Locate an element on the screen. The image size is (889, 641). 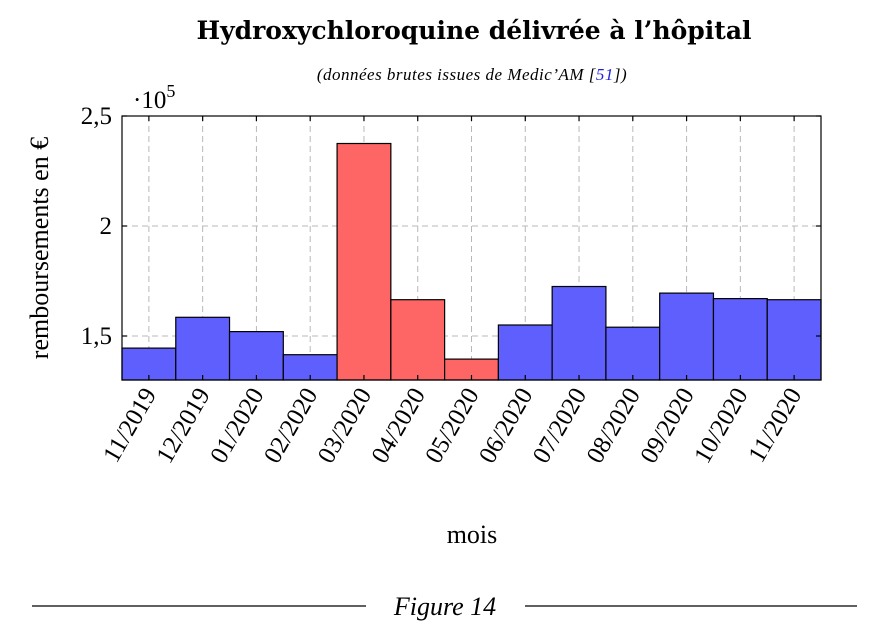
y-scale-label: ·105 is located at coordinates (154, 97).